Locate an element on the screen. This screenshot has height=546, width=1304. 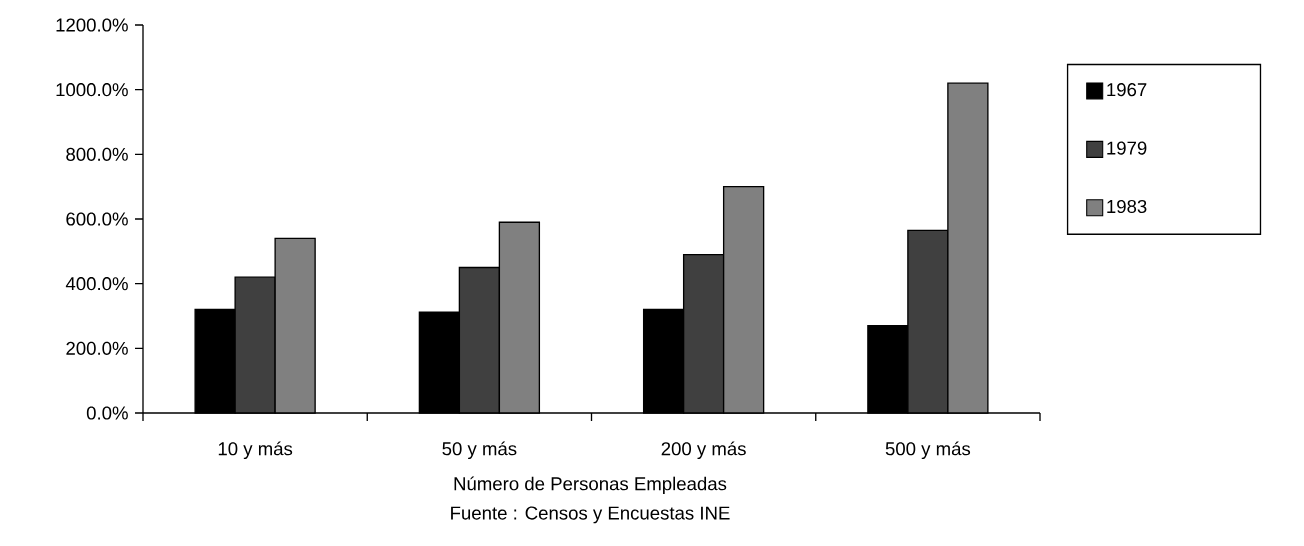
legend-label: 1983 is located at coordinates (1127, 206).